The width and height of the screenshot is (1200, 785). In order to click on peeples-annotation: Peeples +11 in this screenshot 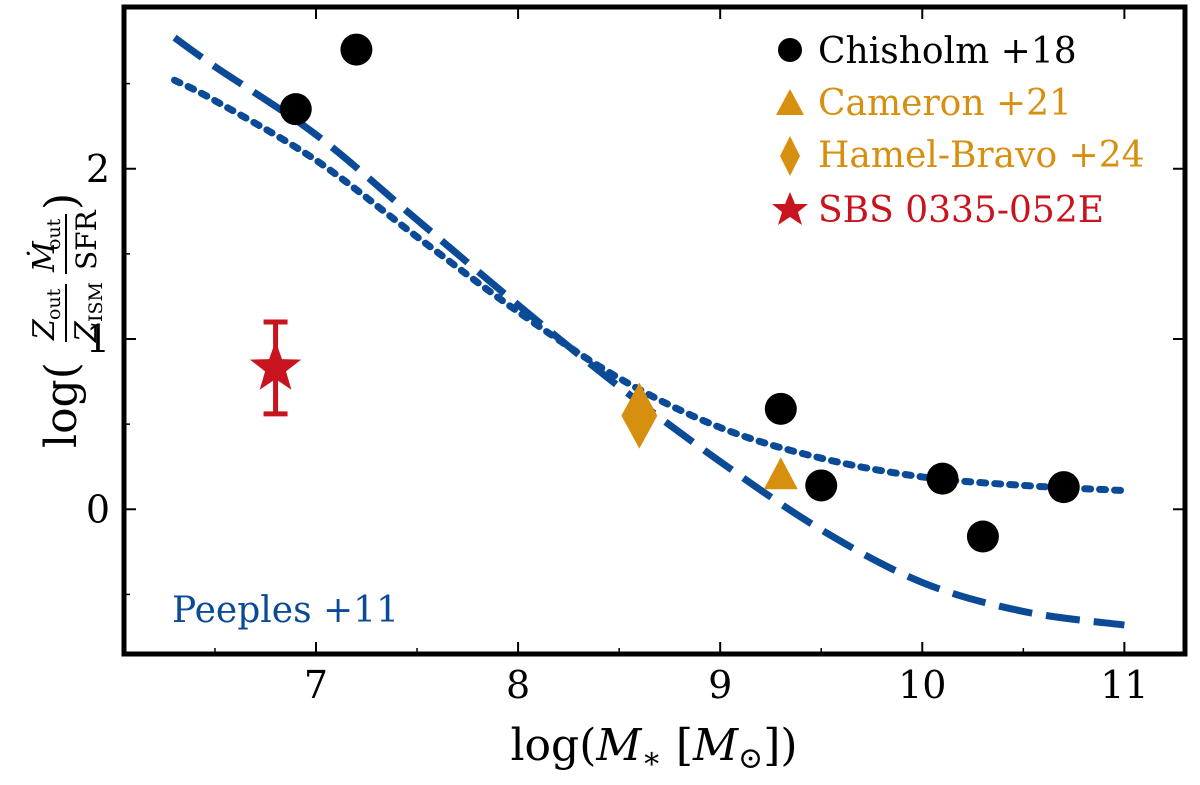, I will do `click(285, 610)`.